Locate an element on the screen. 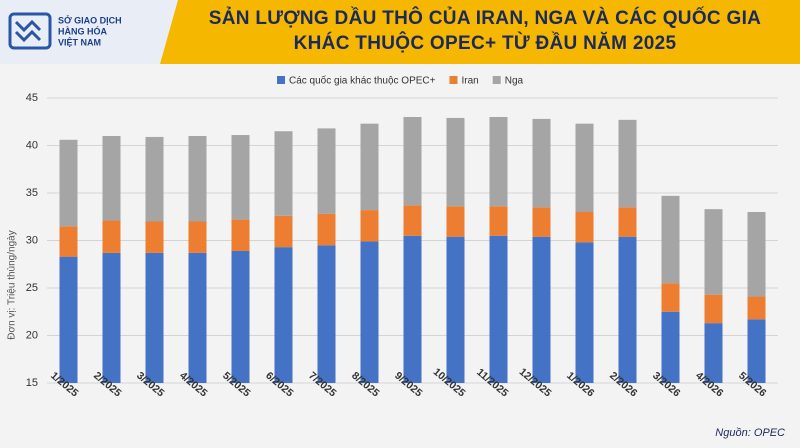  y-tick-label: 45 is located at coordinates (32, 98).